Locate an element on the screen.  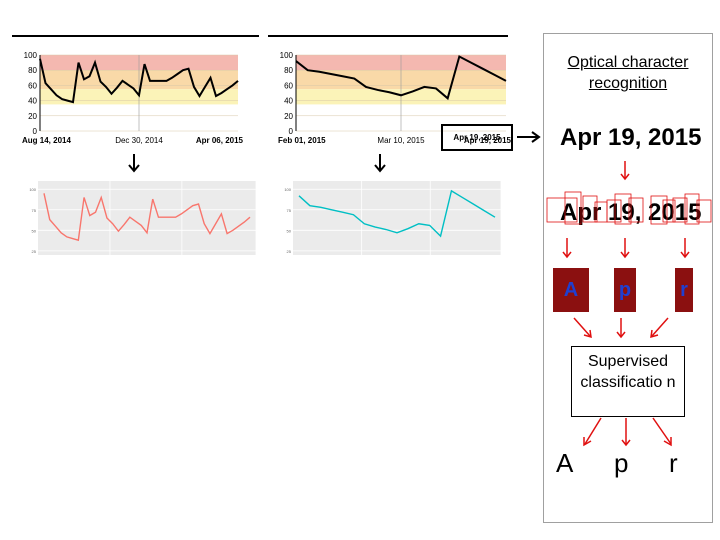
output-letter-a: A is located at coordinates (565, 463).